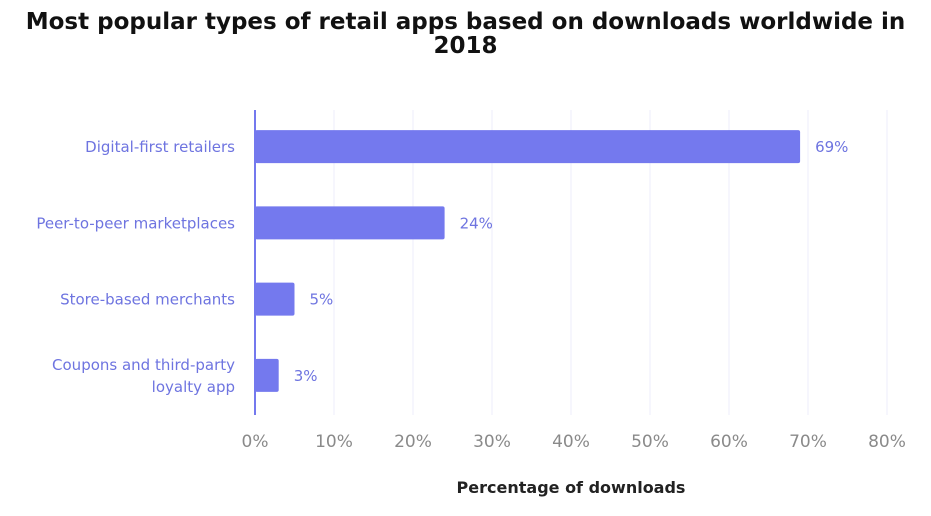 This screenshot has width=931, height=516. Describe the element at coordinates (492, 442) in the screenshot. I see `x-tick-label: 30%` at that location.